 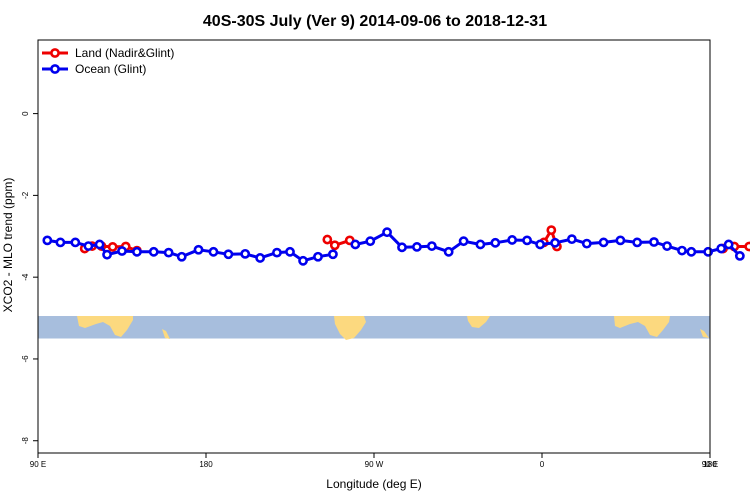 I want to click on y-tick-label-0: 0, so click(x=25, y=113).